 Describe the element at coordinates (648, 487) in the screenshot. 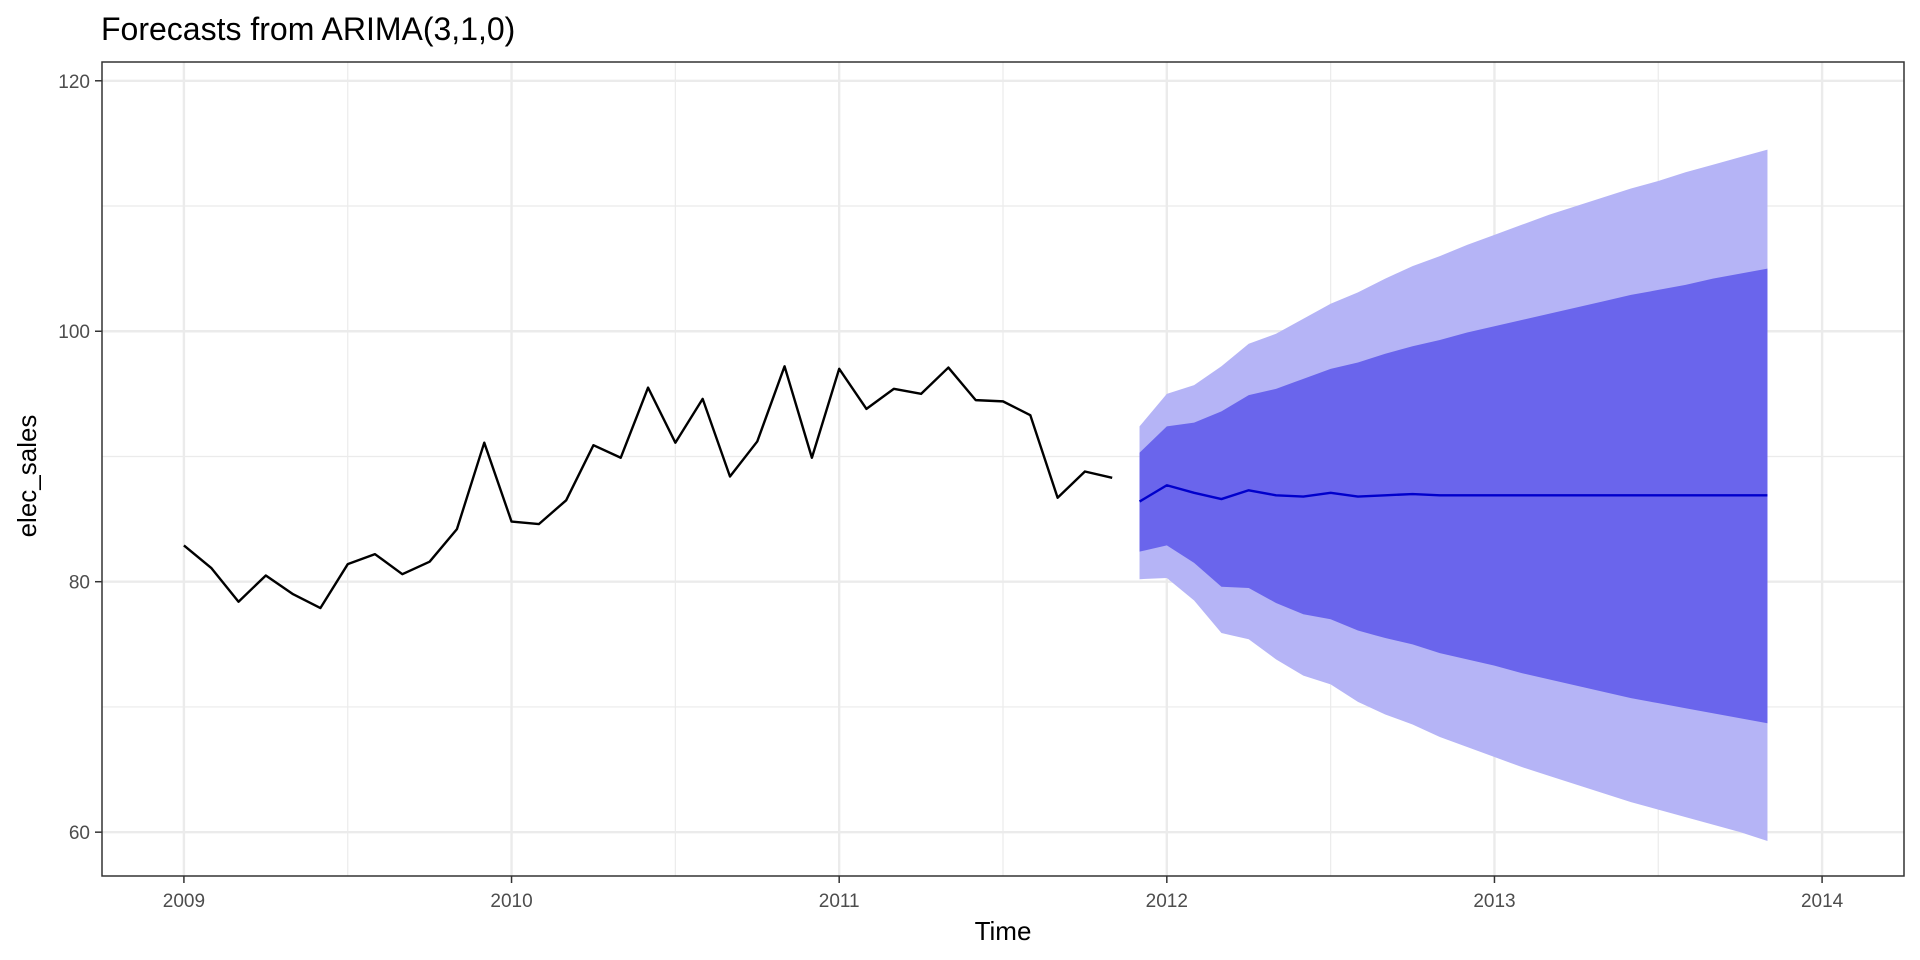

I see `observed-series-line` at that location.